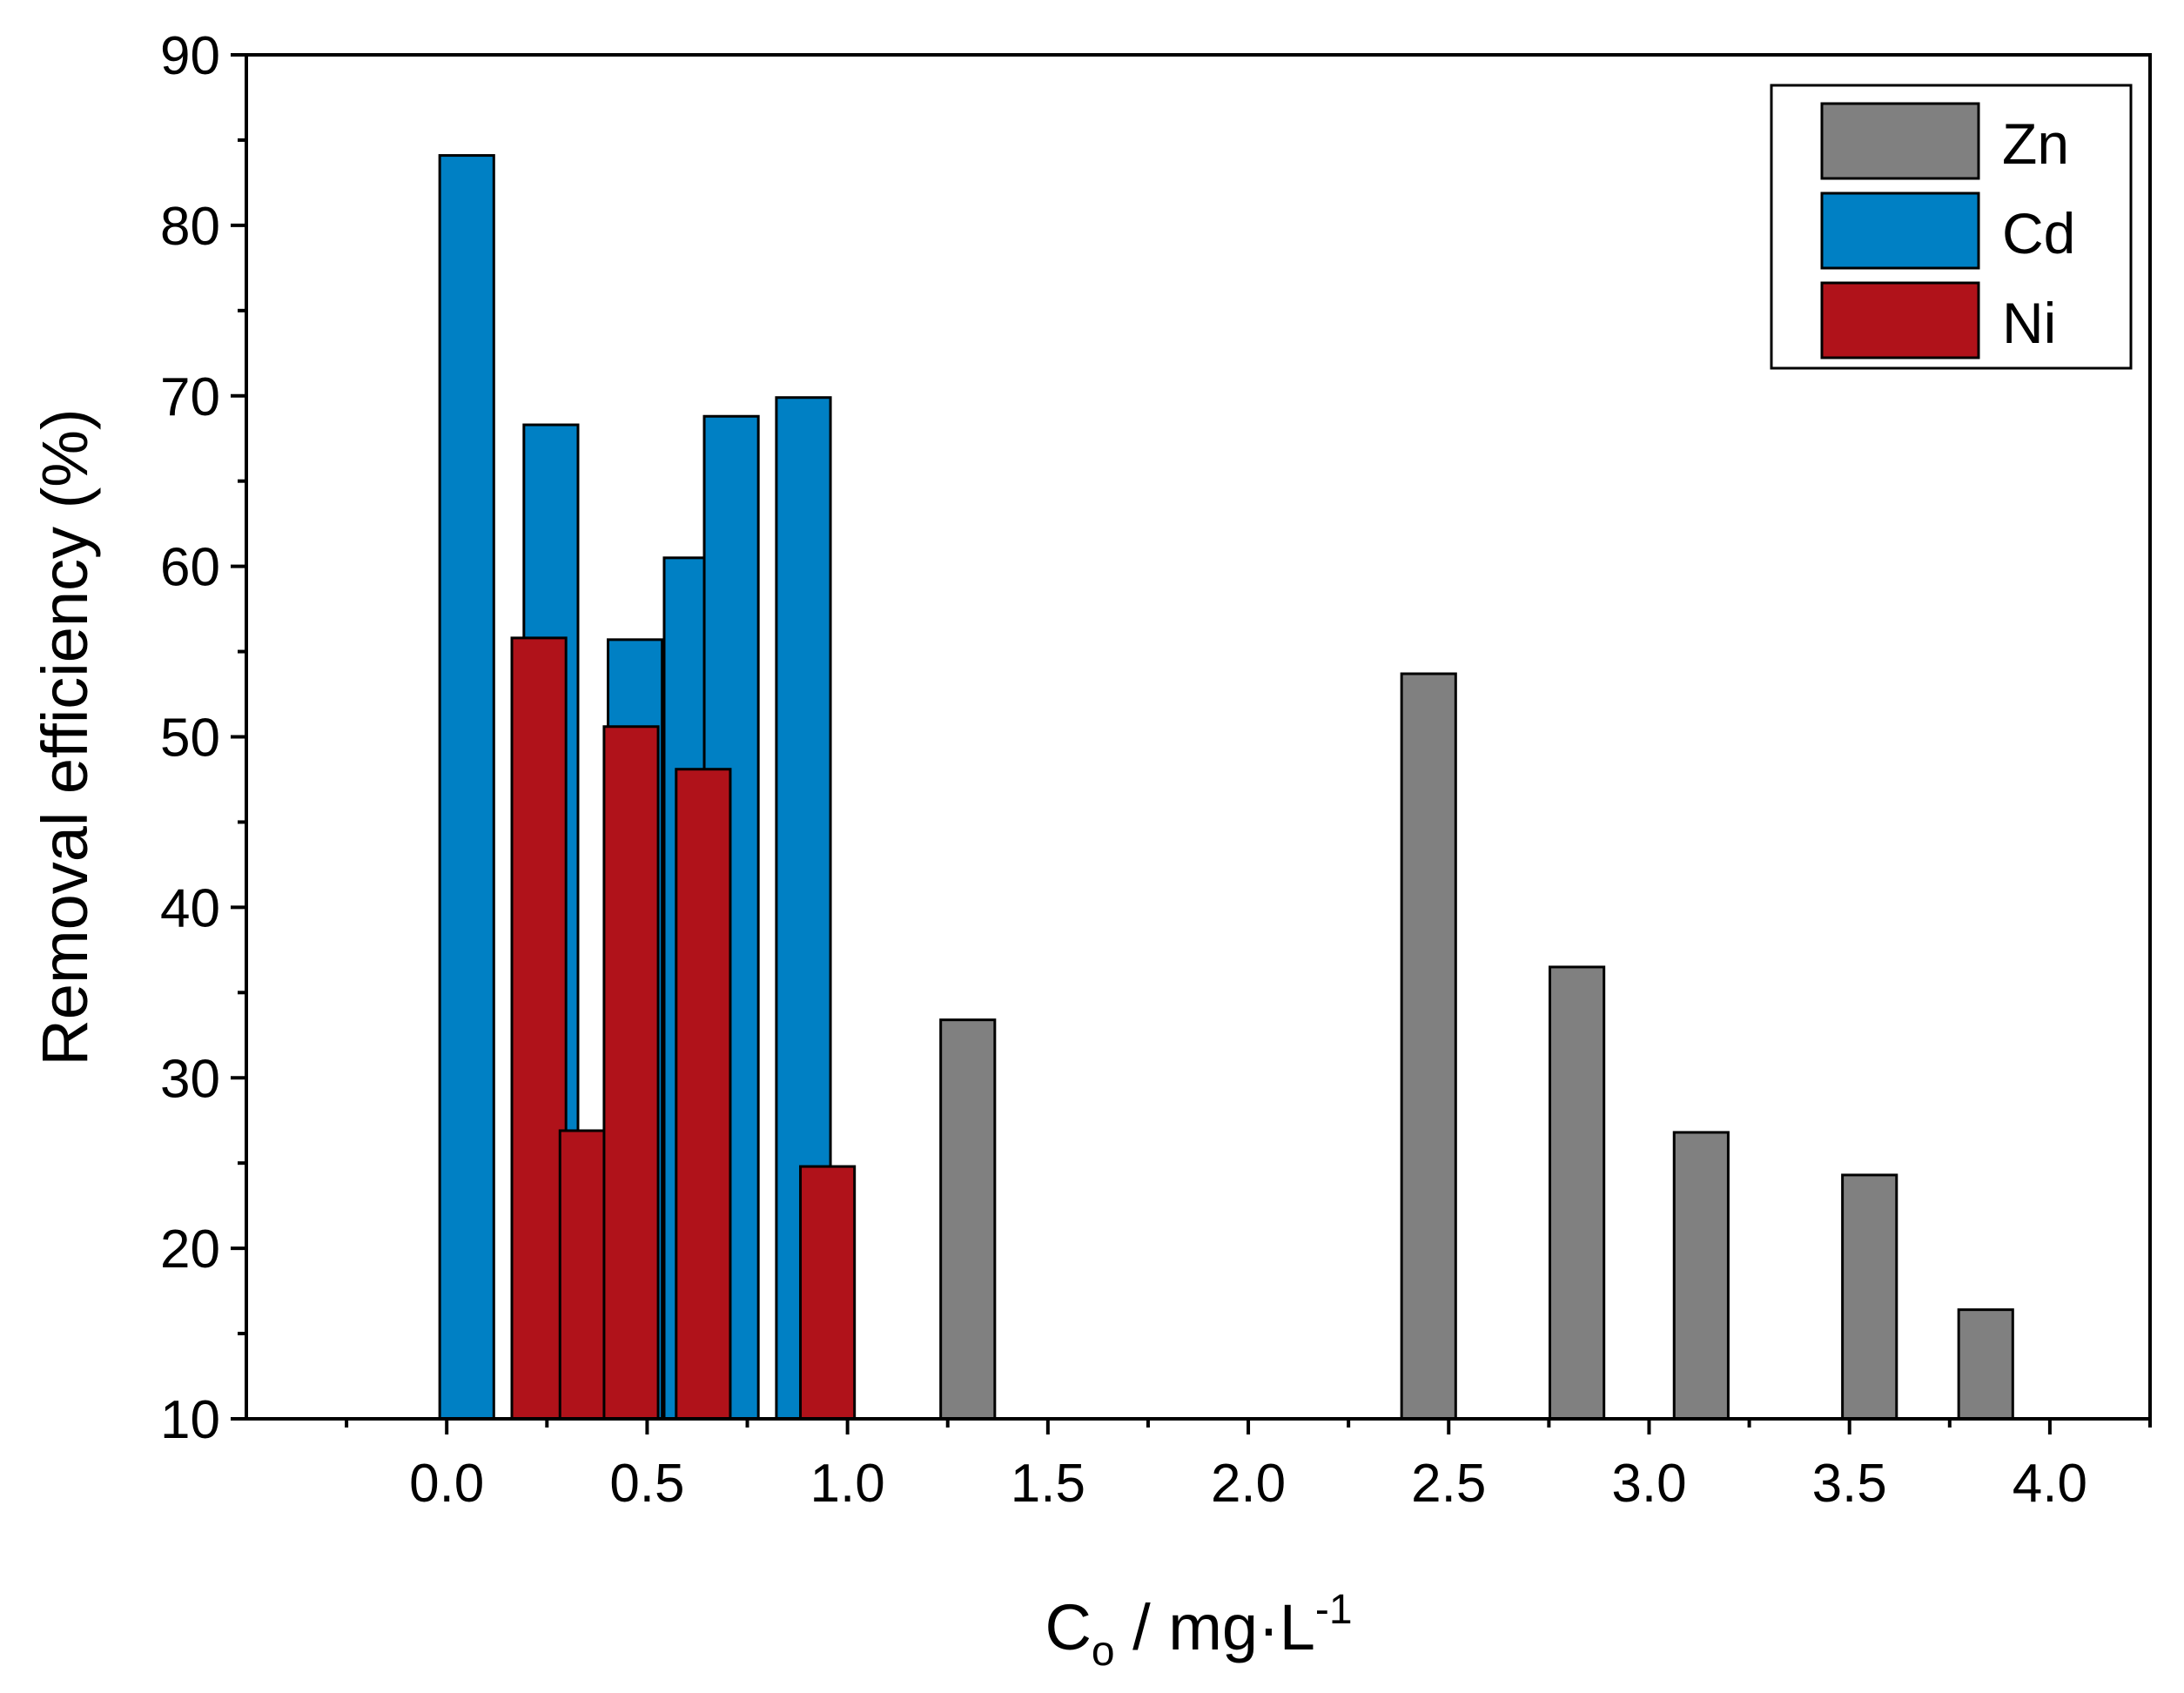  What do you see at coordinates (190, 227) in the screenshot?
I see `y-tick-label-80: 80` at bounding box center [190, 227].